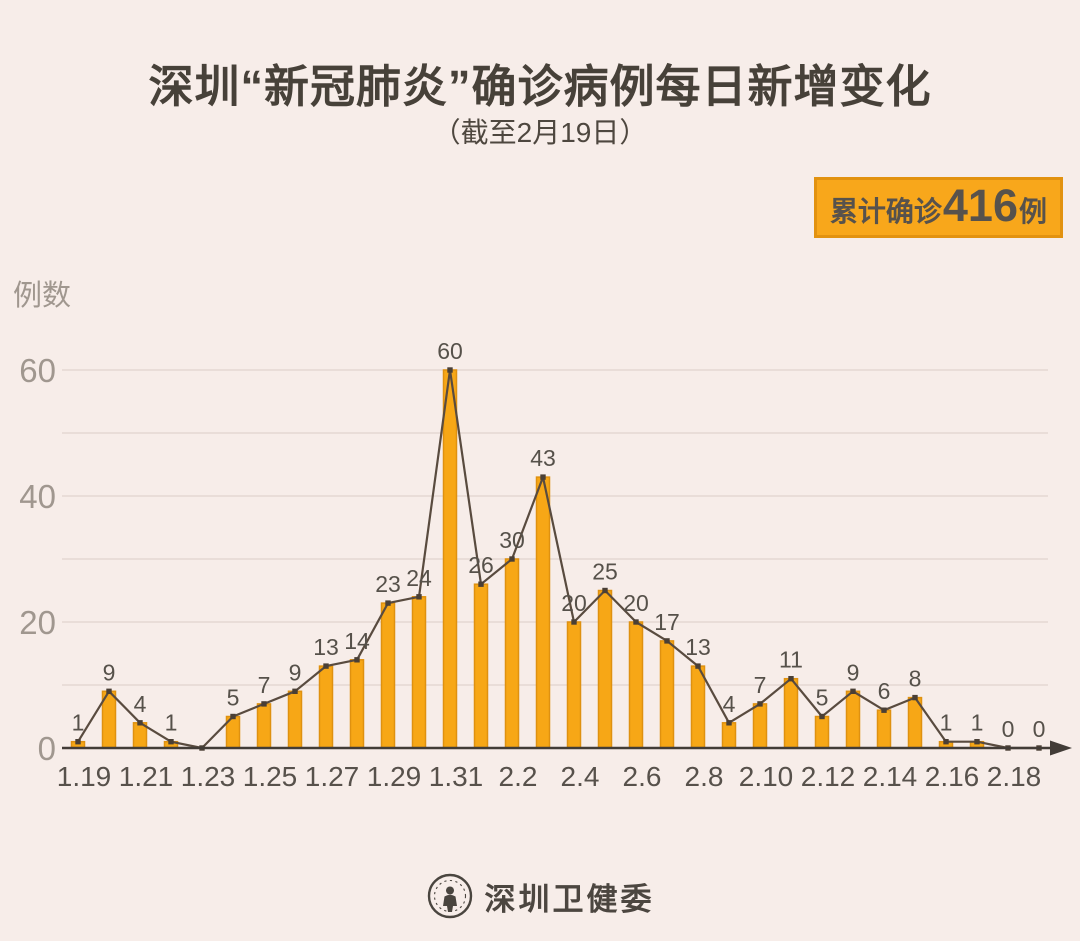  I want to click on badge-value: 416, so click(980, 205).